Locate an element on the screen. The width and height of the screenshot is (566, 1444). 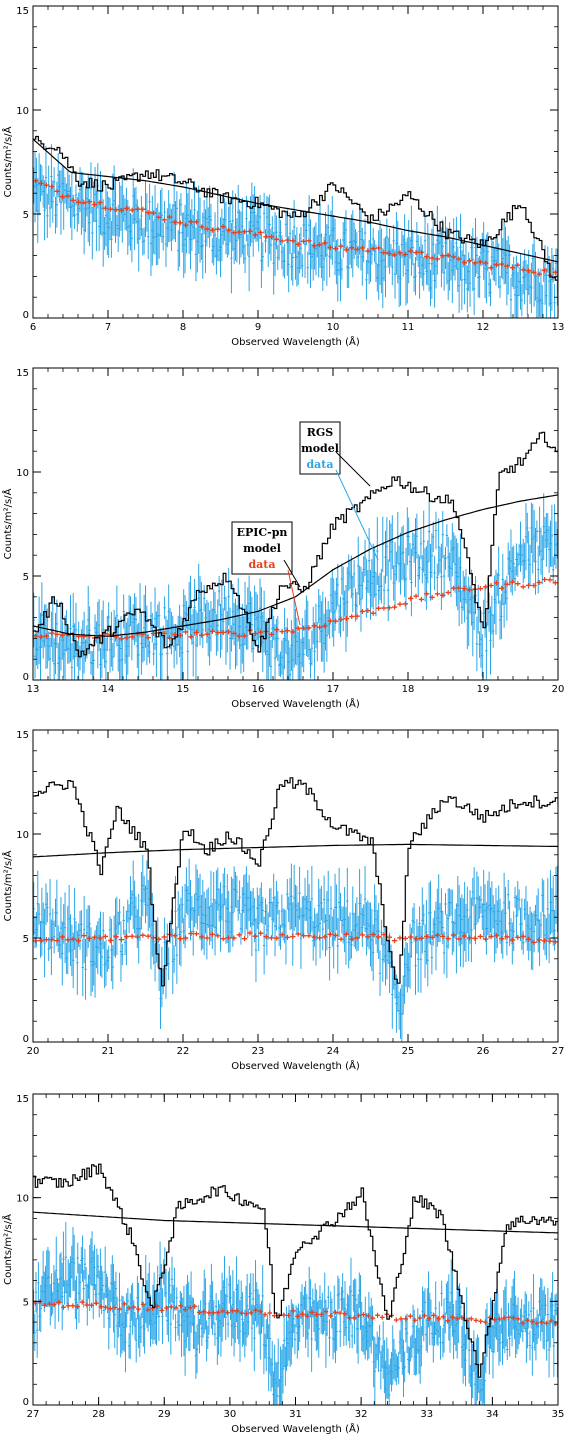
x-tick-label: 31 is located at coordinates (295, 1414).